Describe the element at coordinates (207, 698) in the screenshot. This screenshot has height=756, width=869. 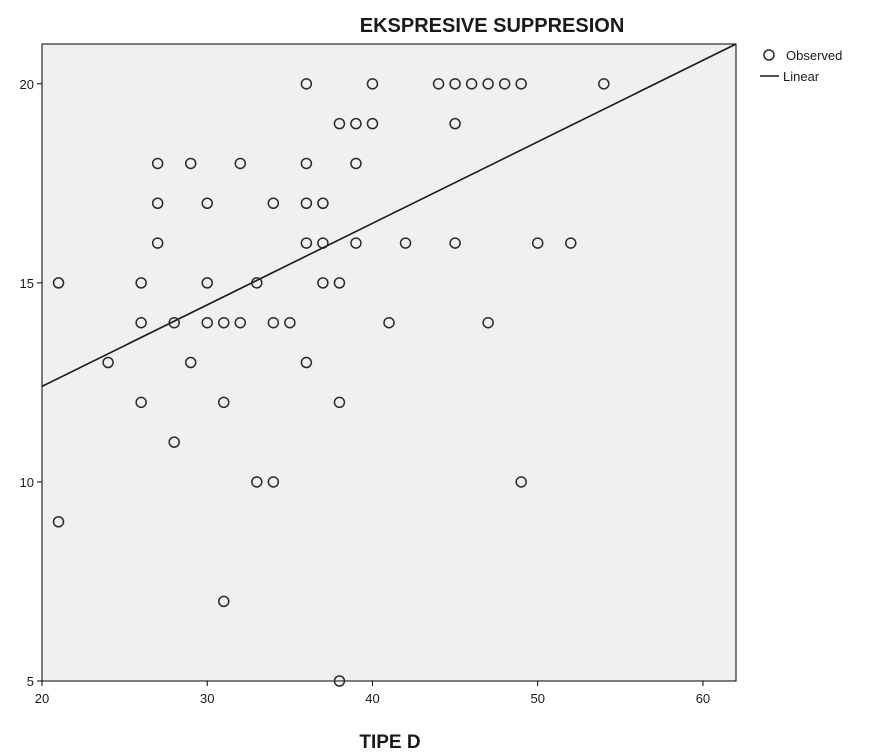
I see `x-tick-label: 30` at that location.